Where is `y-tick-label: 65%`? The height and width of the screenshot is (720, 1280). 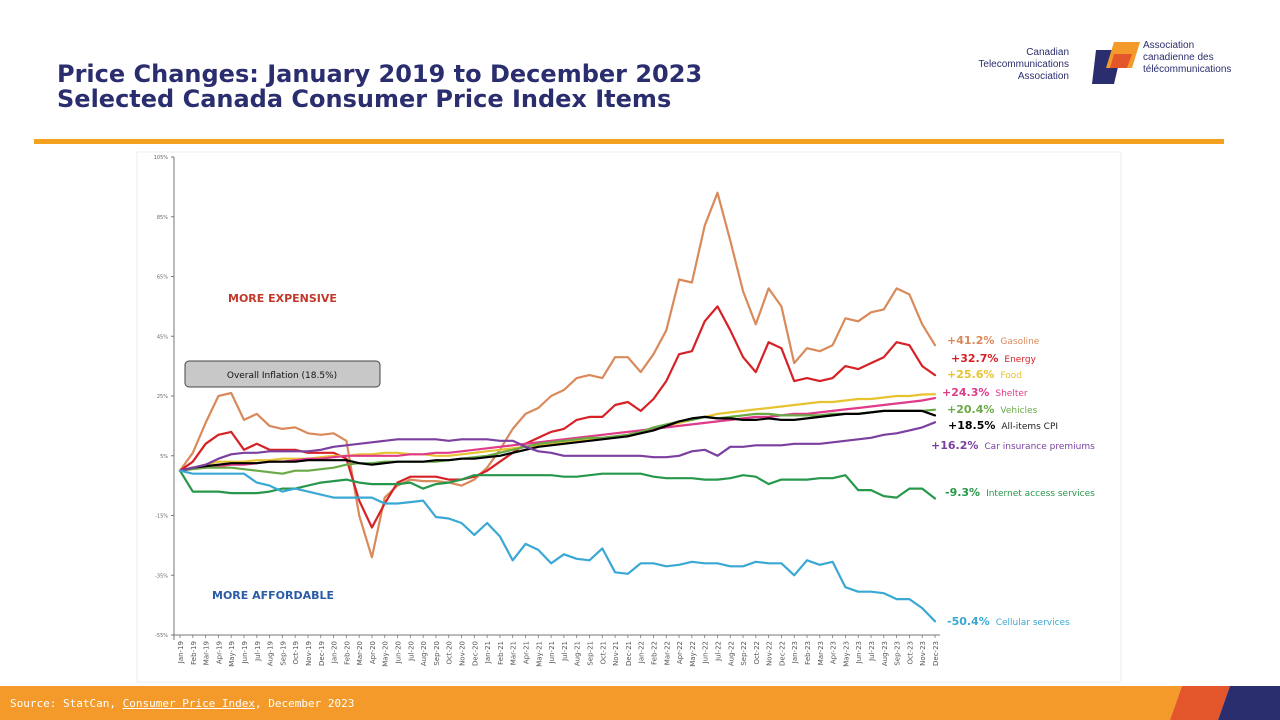
y-tick-label: 65% is located at coordinates (162, 278).